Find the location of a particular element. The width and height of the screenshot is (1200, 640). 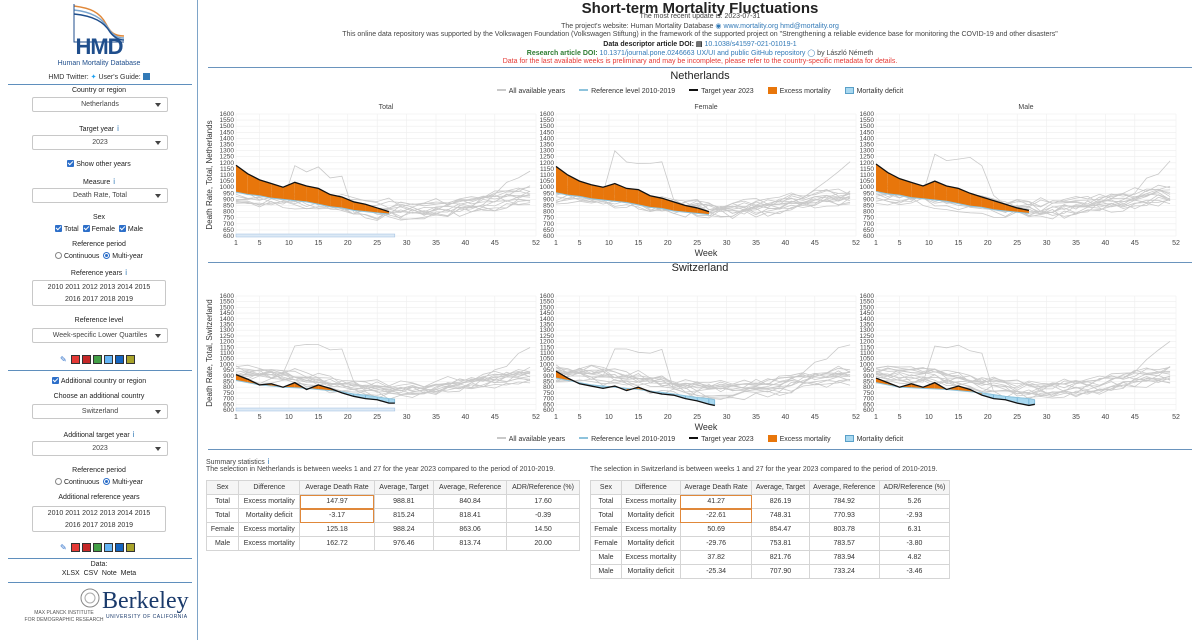

table-cell: -3.46 is located at coordinates (914, 571).